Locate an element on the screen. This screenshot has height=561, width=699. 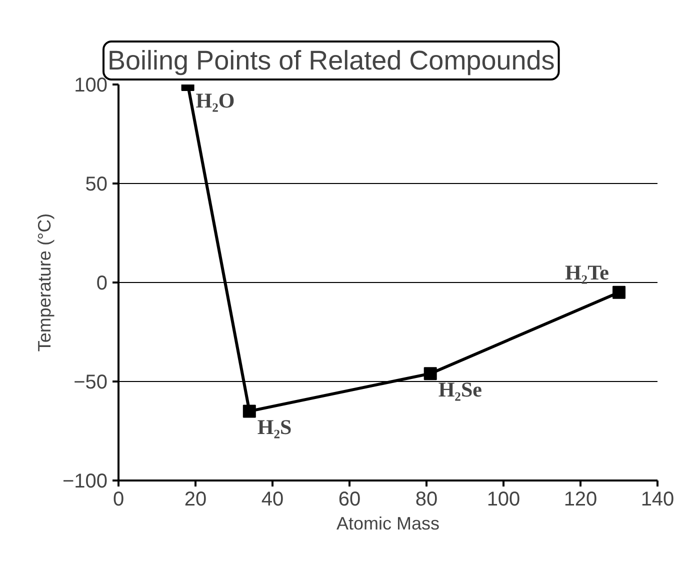
y-tick-label: 100 is located at coordinates (91, 85).